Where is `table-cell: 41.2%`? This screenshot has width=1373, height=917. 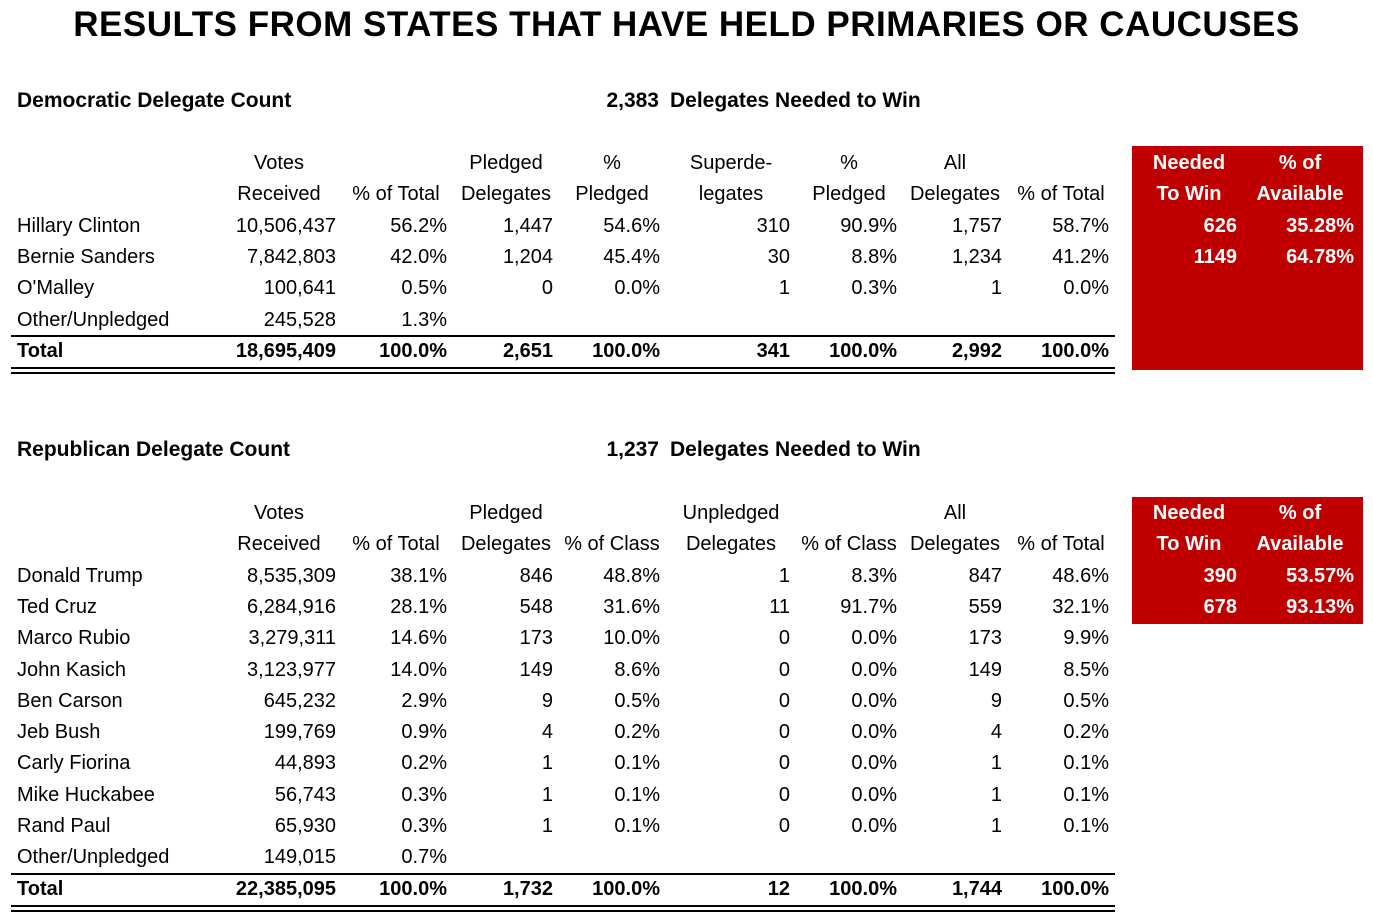 table-cell: 41.2% is located at coordinates (1080, 256).